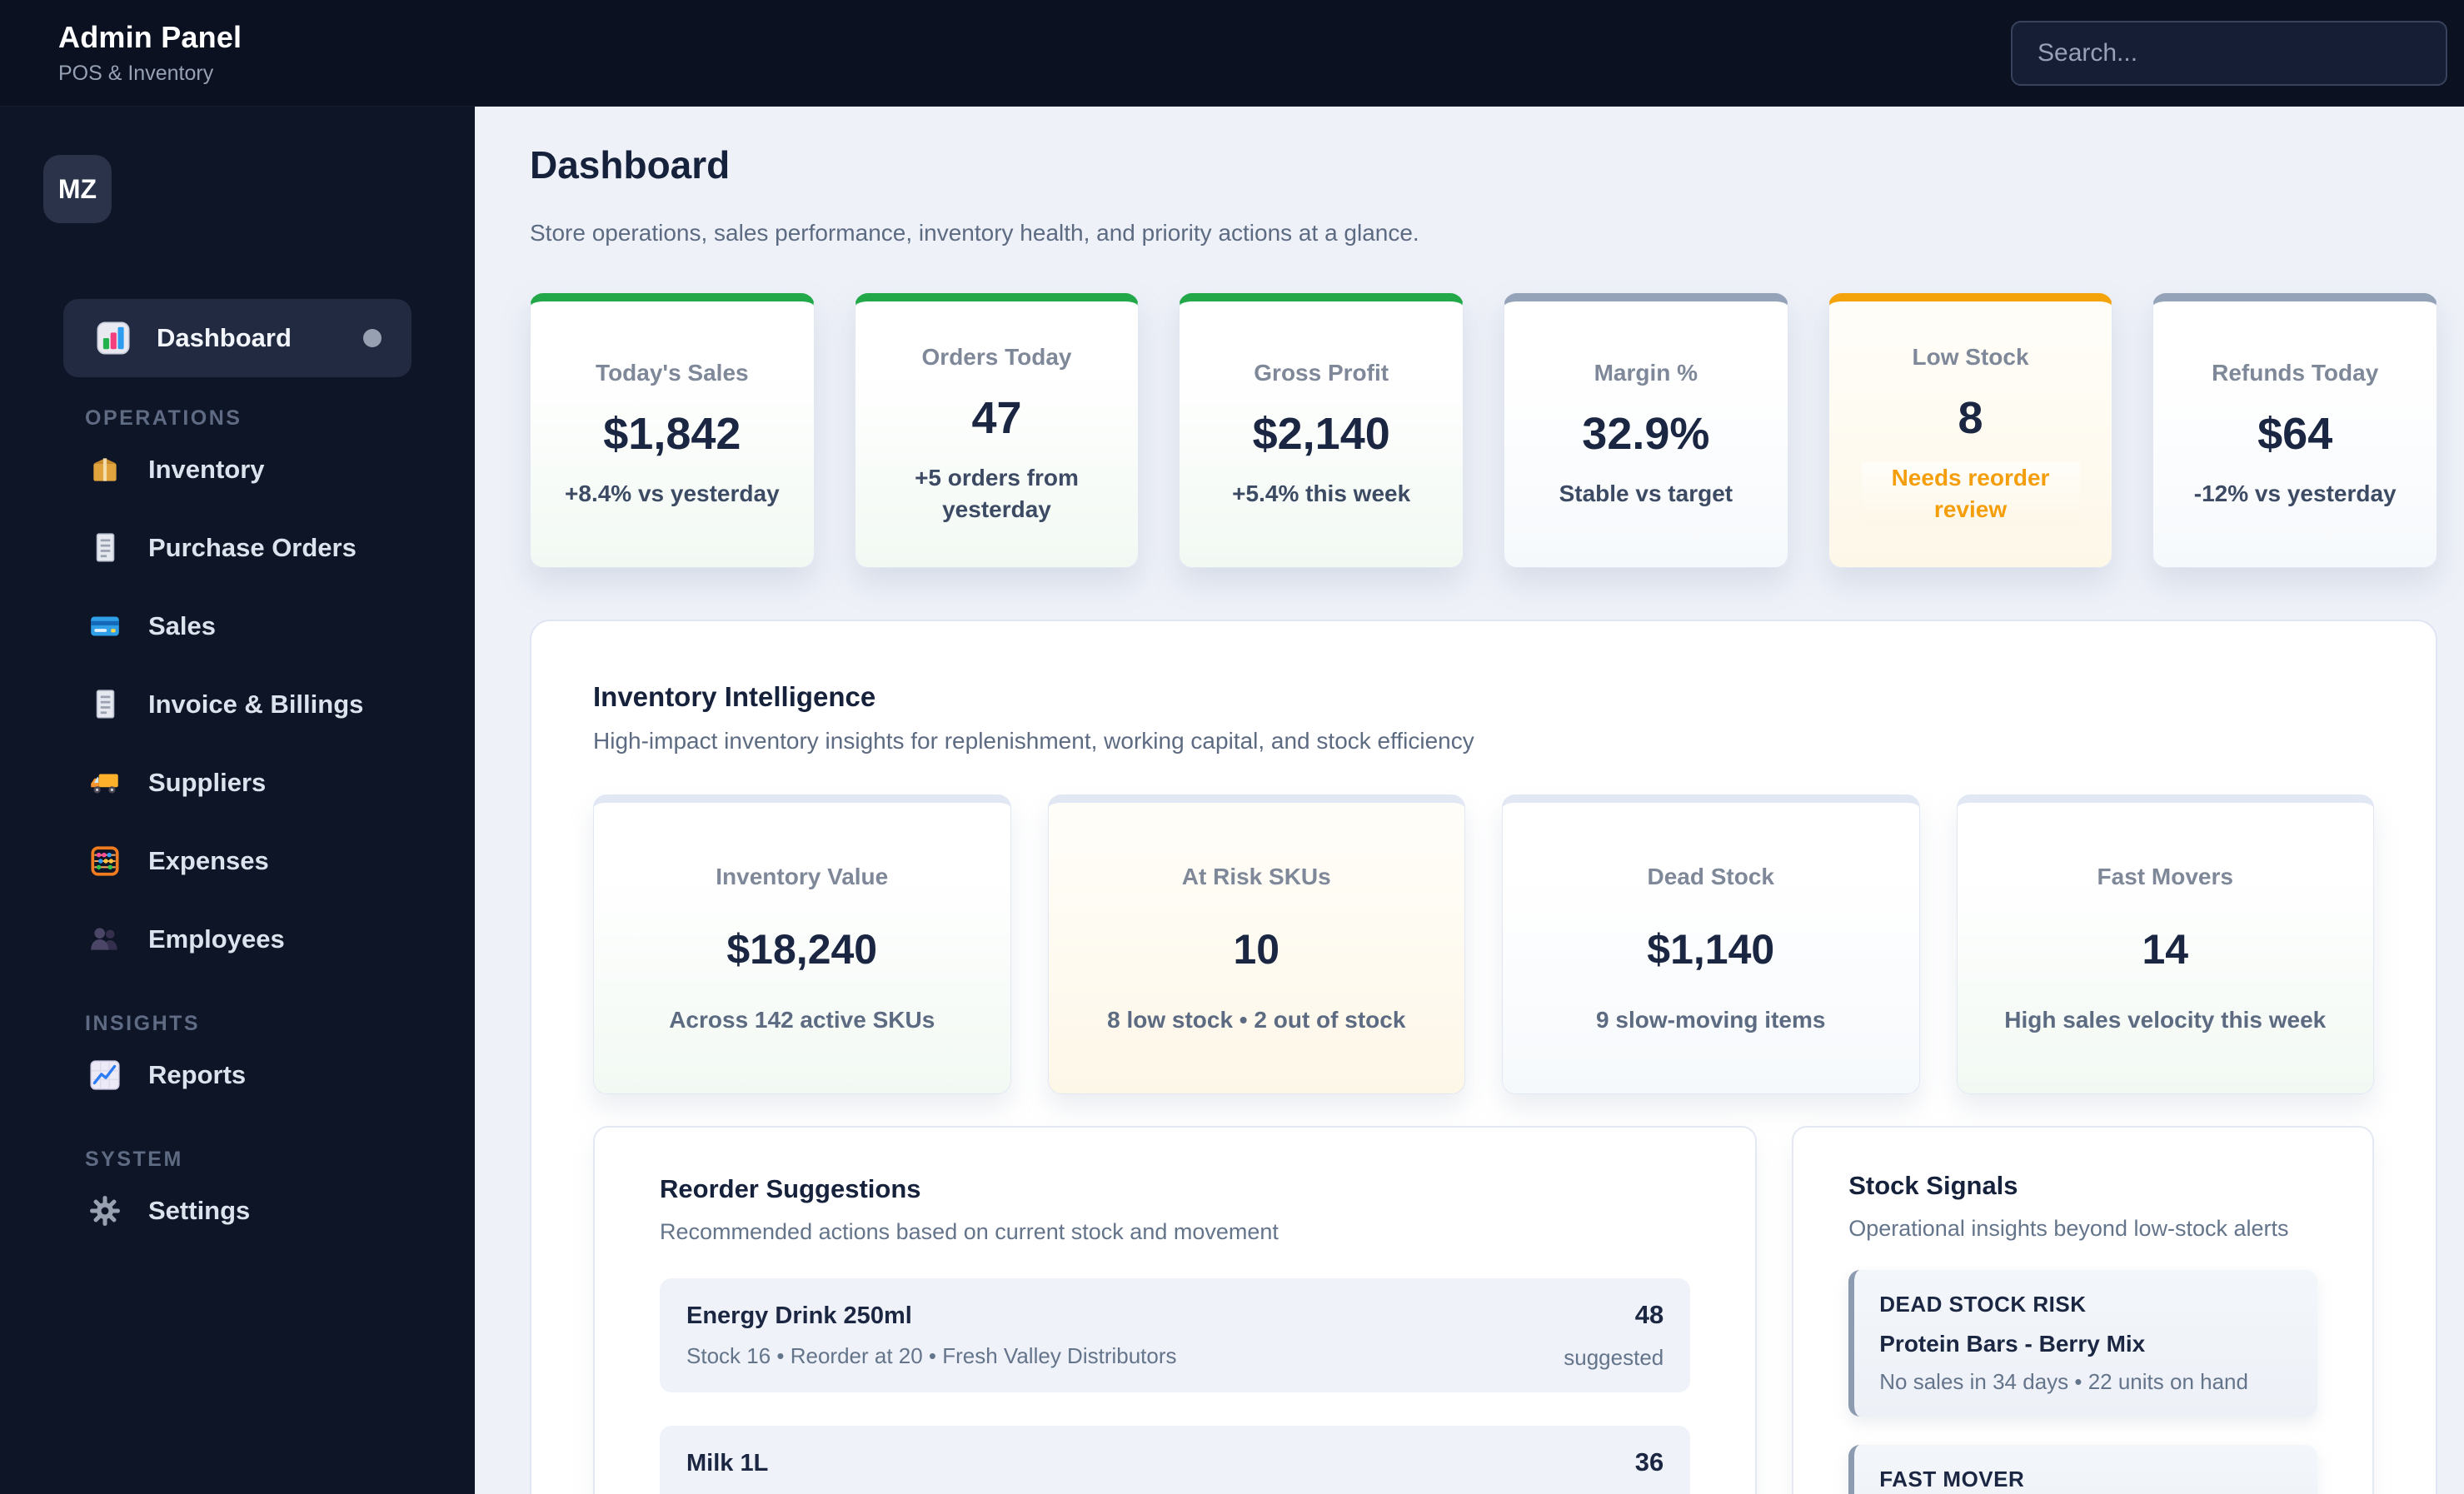 The width and height of the screenshot is (2464, 1494). What do you see at coordinates (252, 548) in the screenshot?
I see `sidebar-item-label: Purchase Orders` at bounding box center [252, 548].